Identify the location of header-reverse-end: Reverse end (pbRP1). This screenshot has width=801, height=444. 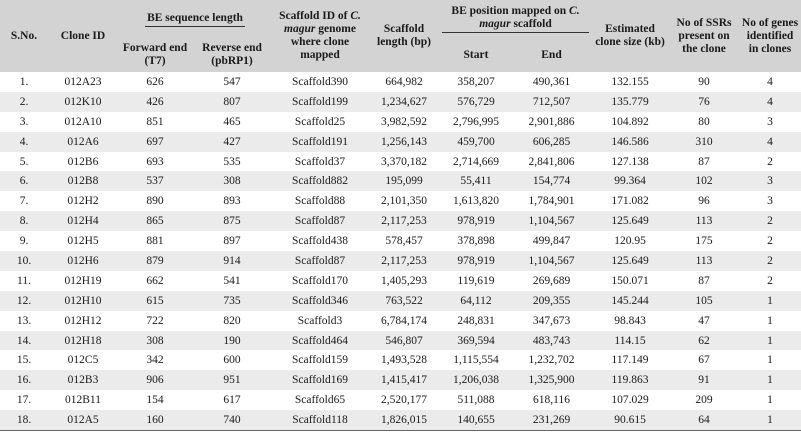
(232, 55).